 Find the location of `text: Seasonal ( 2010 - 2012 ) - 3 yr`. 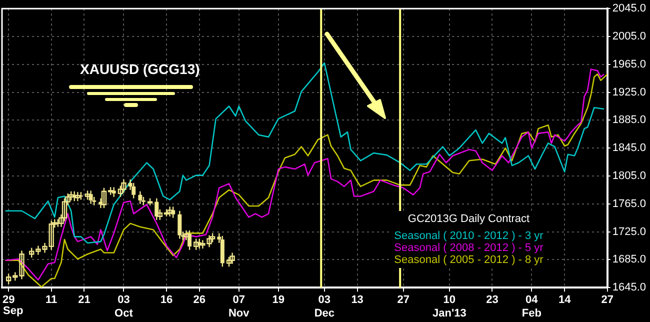

text: Seasonal ( 2010 - 2012 ) - 3 yr is located at coordinates (469, 236).